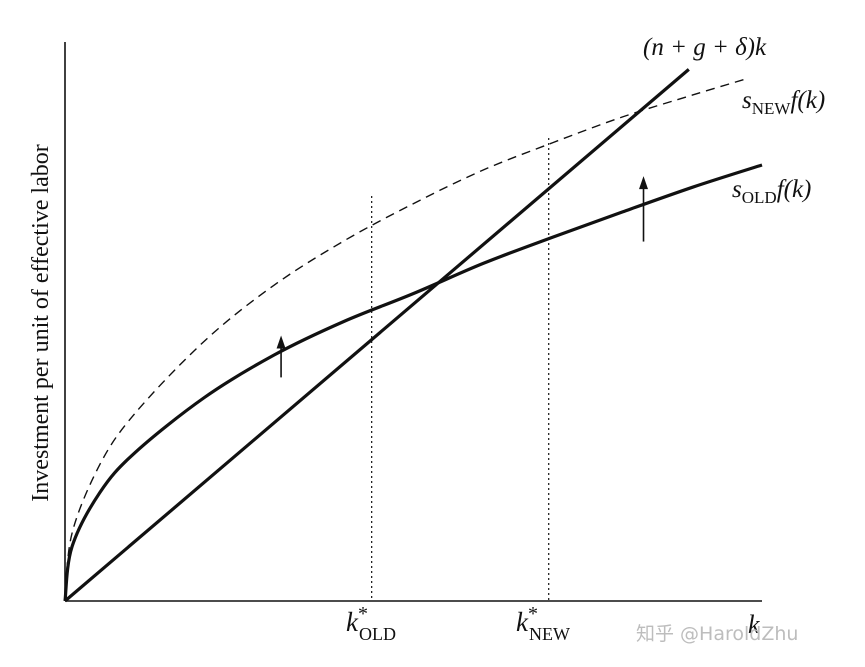 The width and height of the screenshot is (865, 667). Describe the element at coordinates (543, 623) in the screenshot. I see `tick-label-k-new: k* NEW` at that location.